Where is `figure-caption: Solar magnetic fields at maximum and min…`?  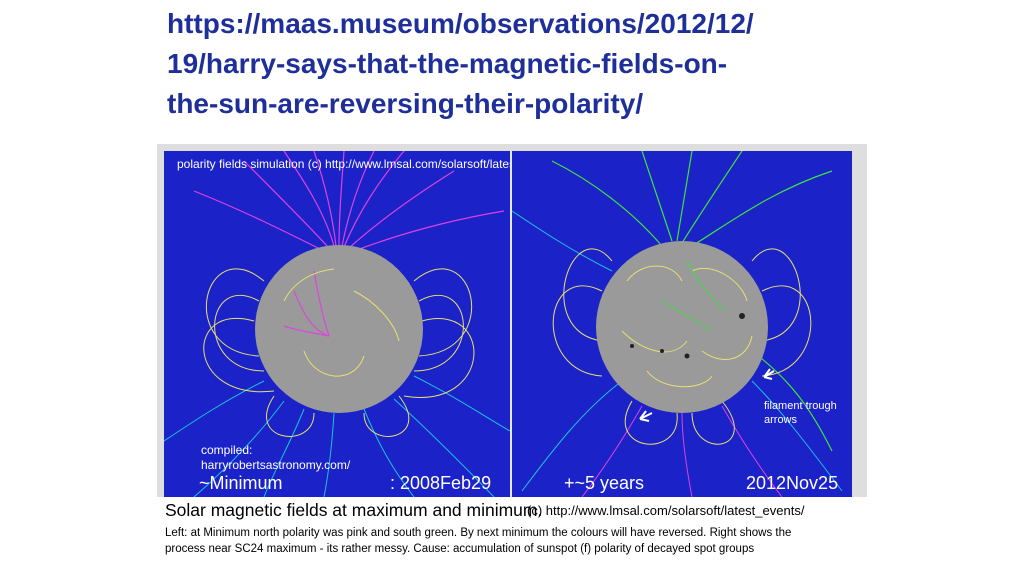 figure-caption: Solar magnetic fields at maximum and min… is located at coordinates (512, 532).